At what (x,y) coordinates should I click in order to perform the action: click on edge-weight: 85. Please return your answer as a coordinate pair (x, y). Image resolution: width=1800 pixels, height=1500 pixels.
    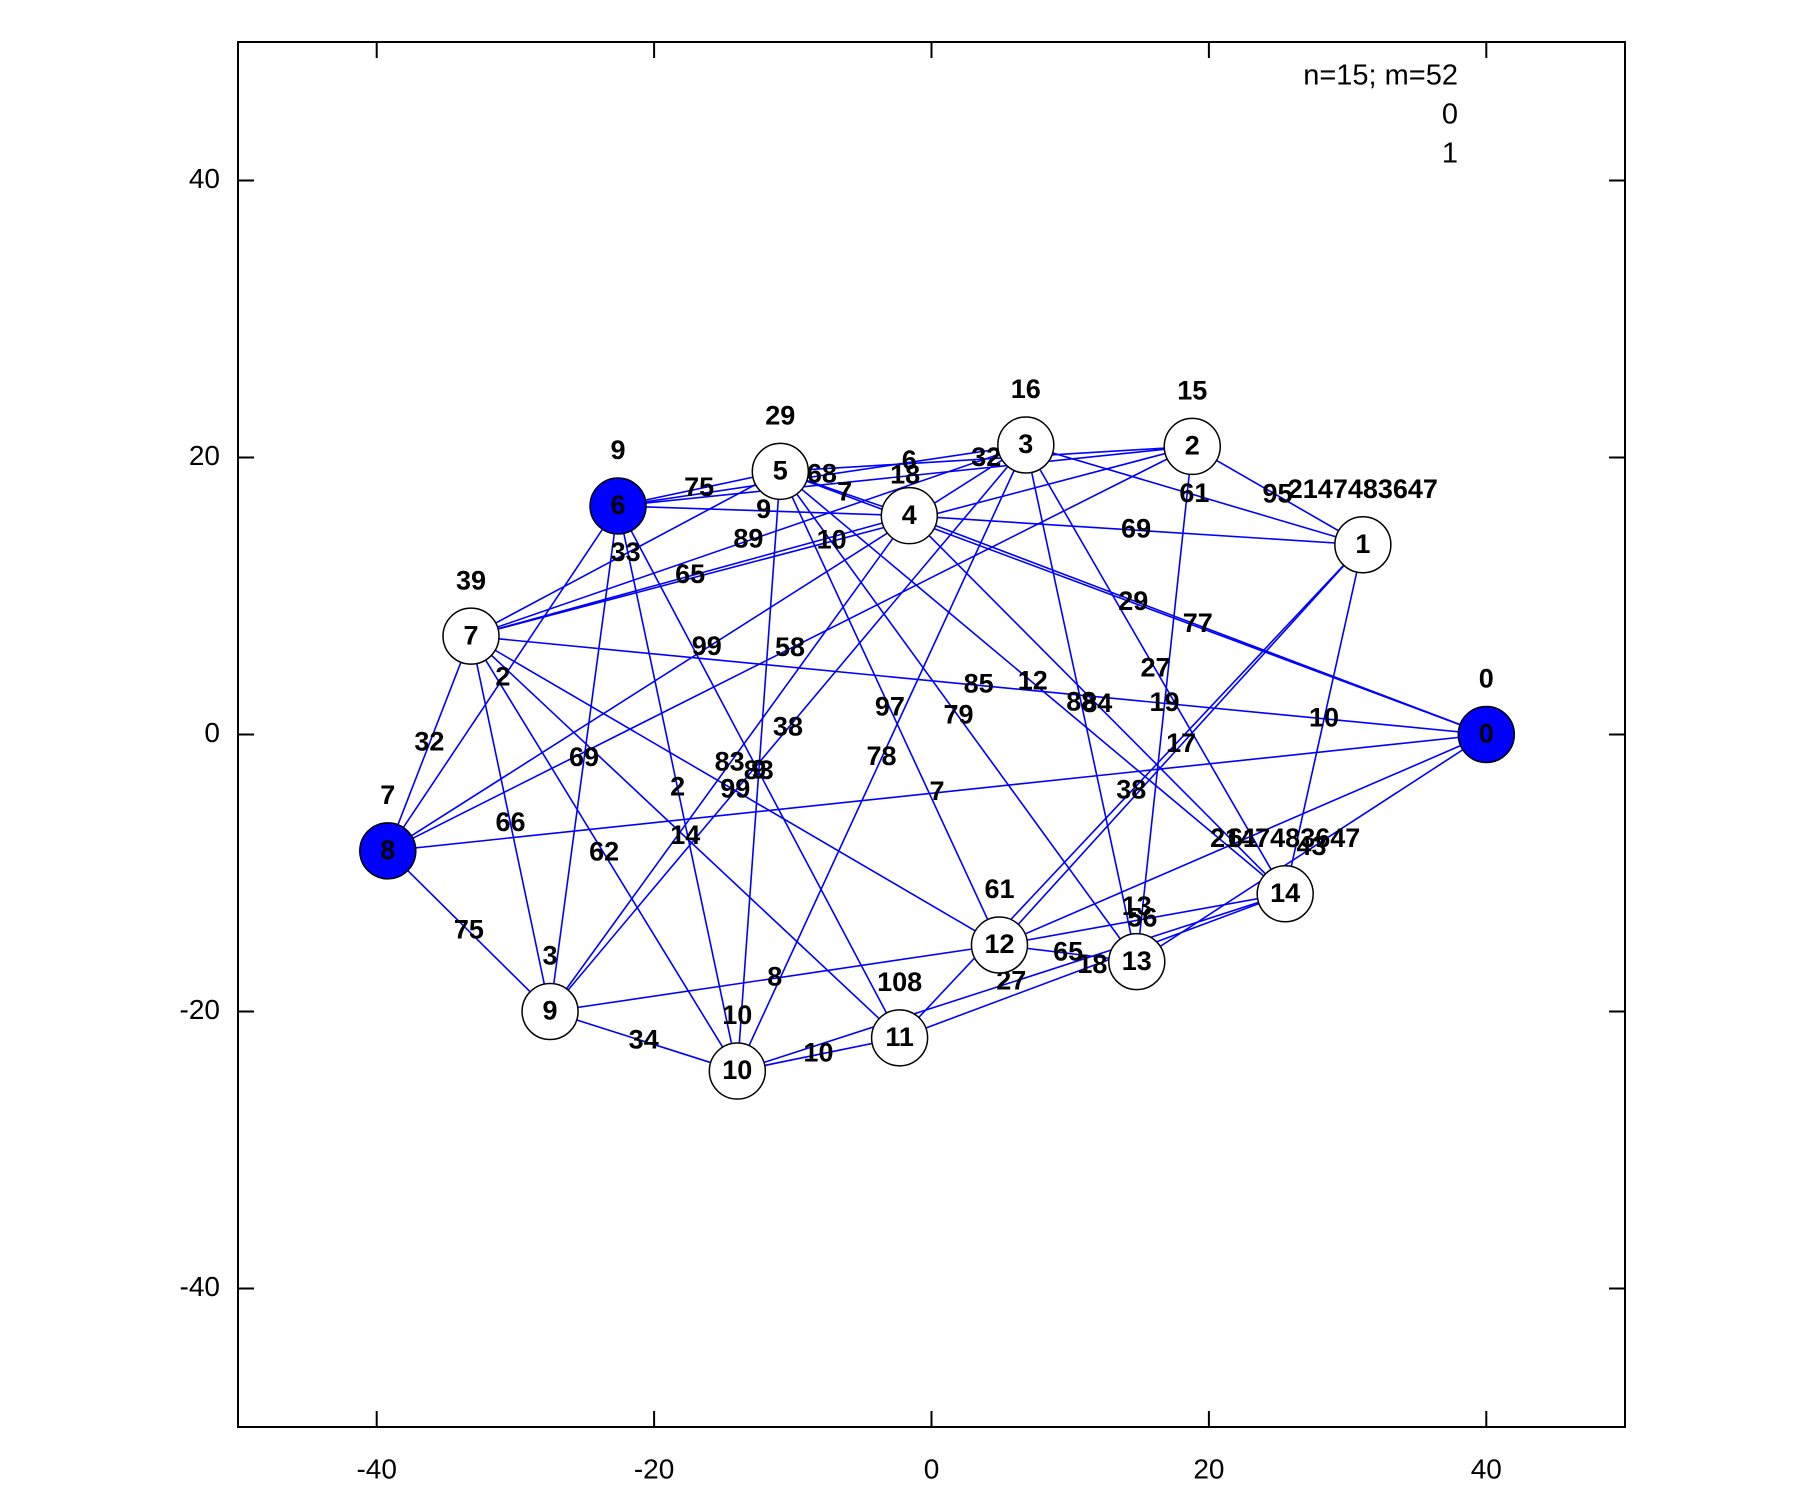
    Looking at the image, I should click on (979, 683).